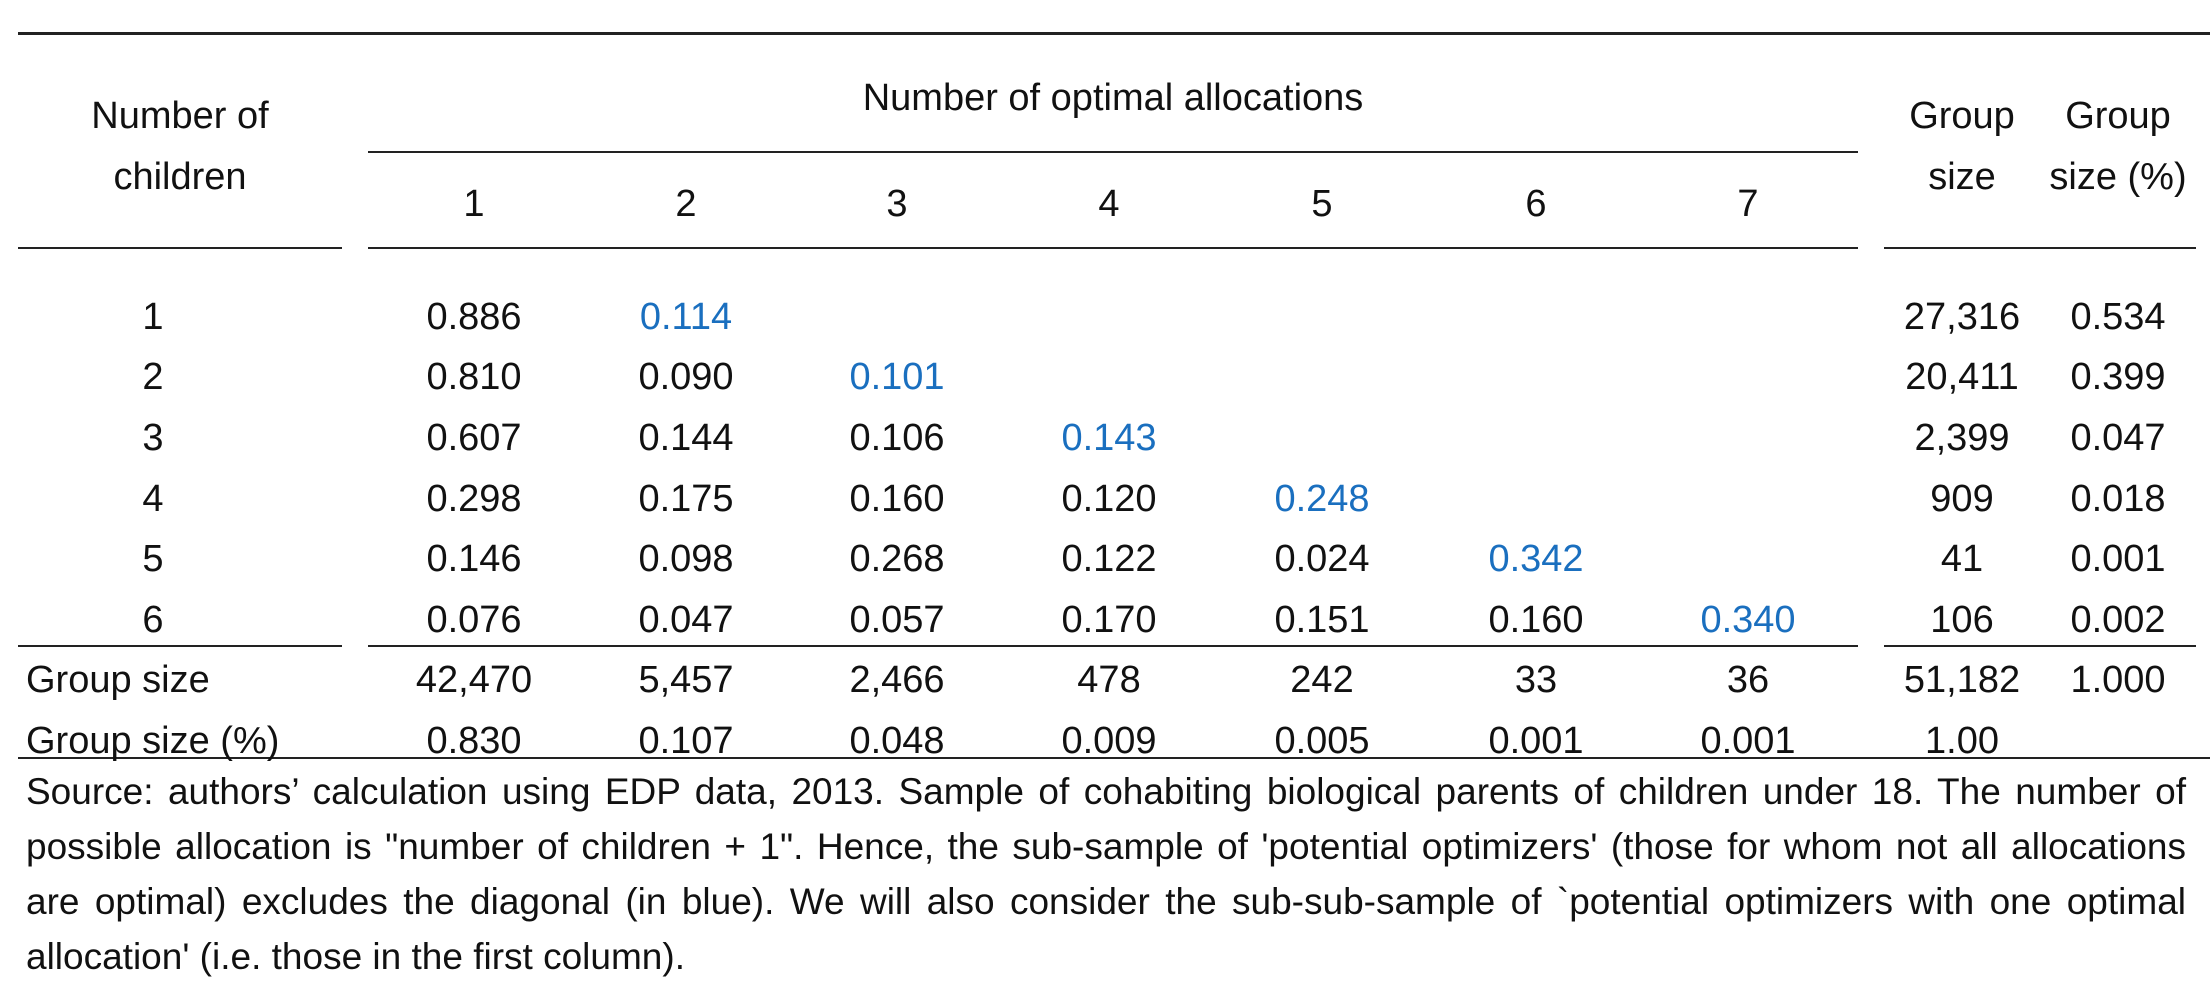  What do you see at coordinates (474, 204) in the screenshot?
I see `column-number: 1` at bounding box center [474, 204].